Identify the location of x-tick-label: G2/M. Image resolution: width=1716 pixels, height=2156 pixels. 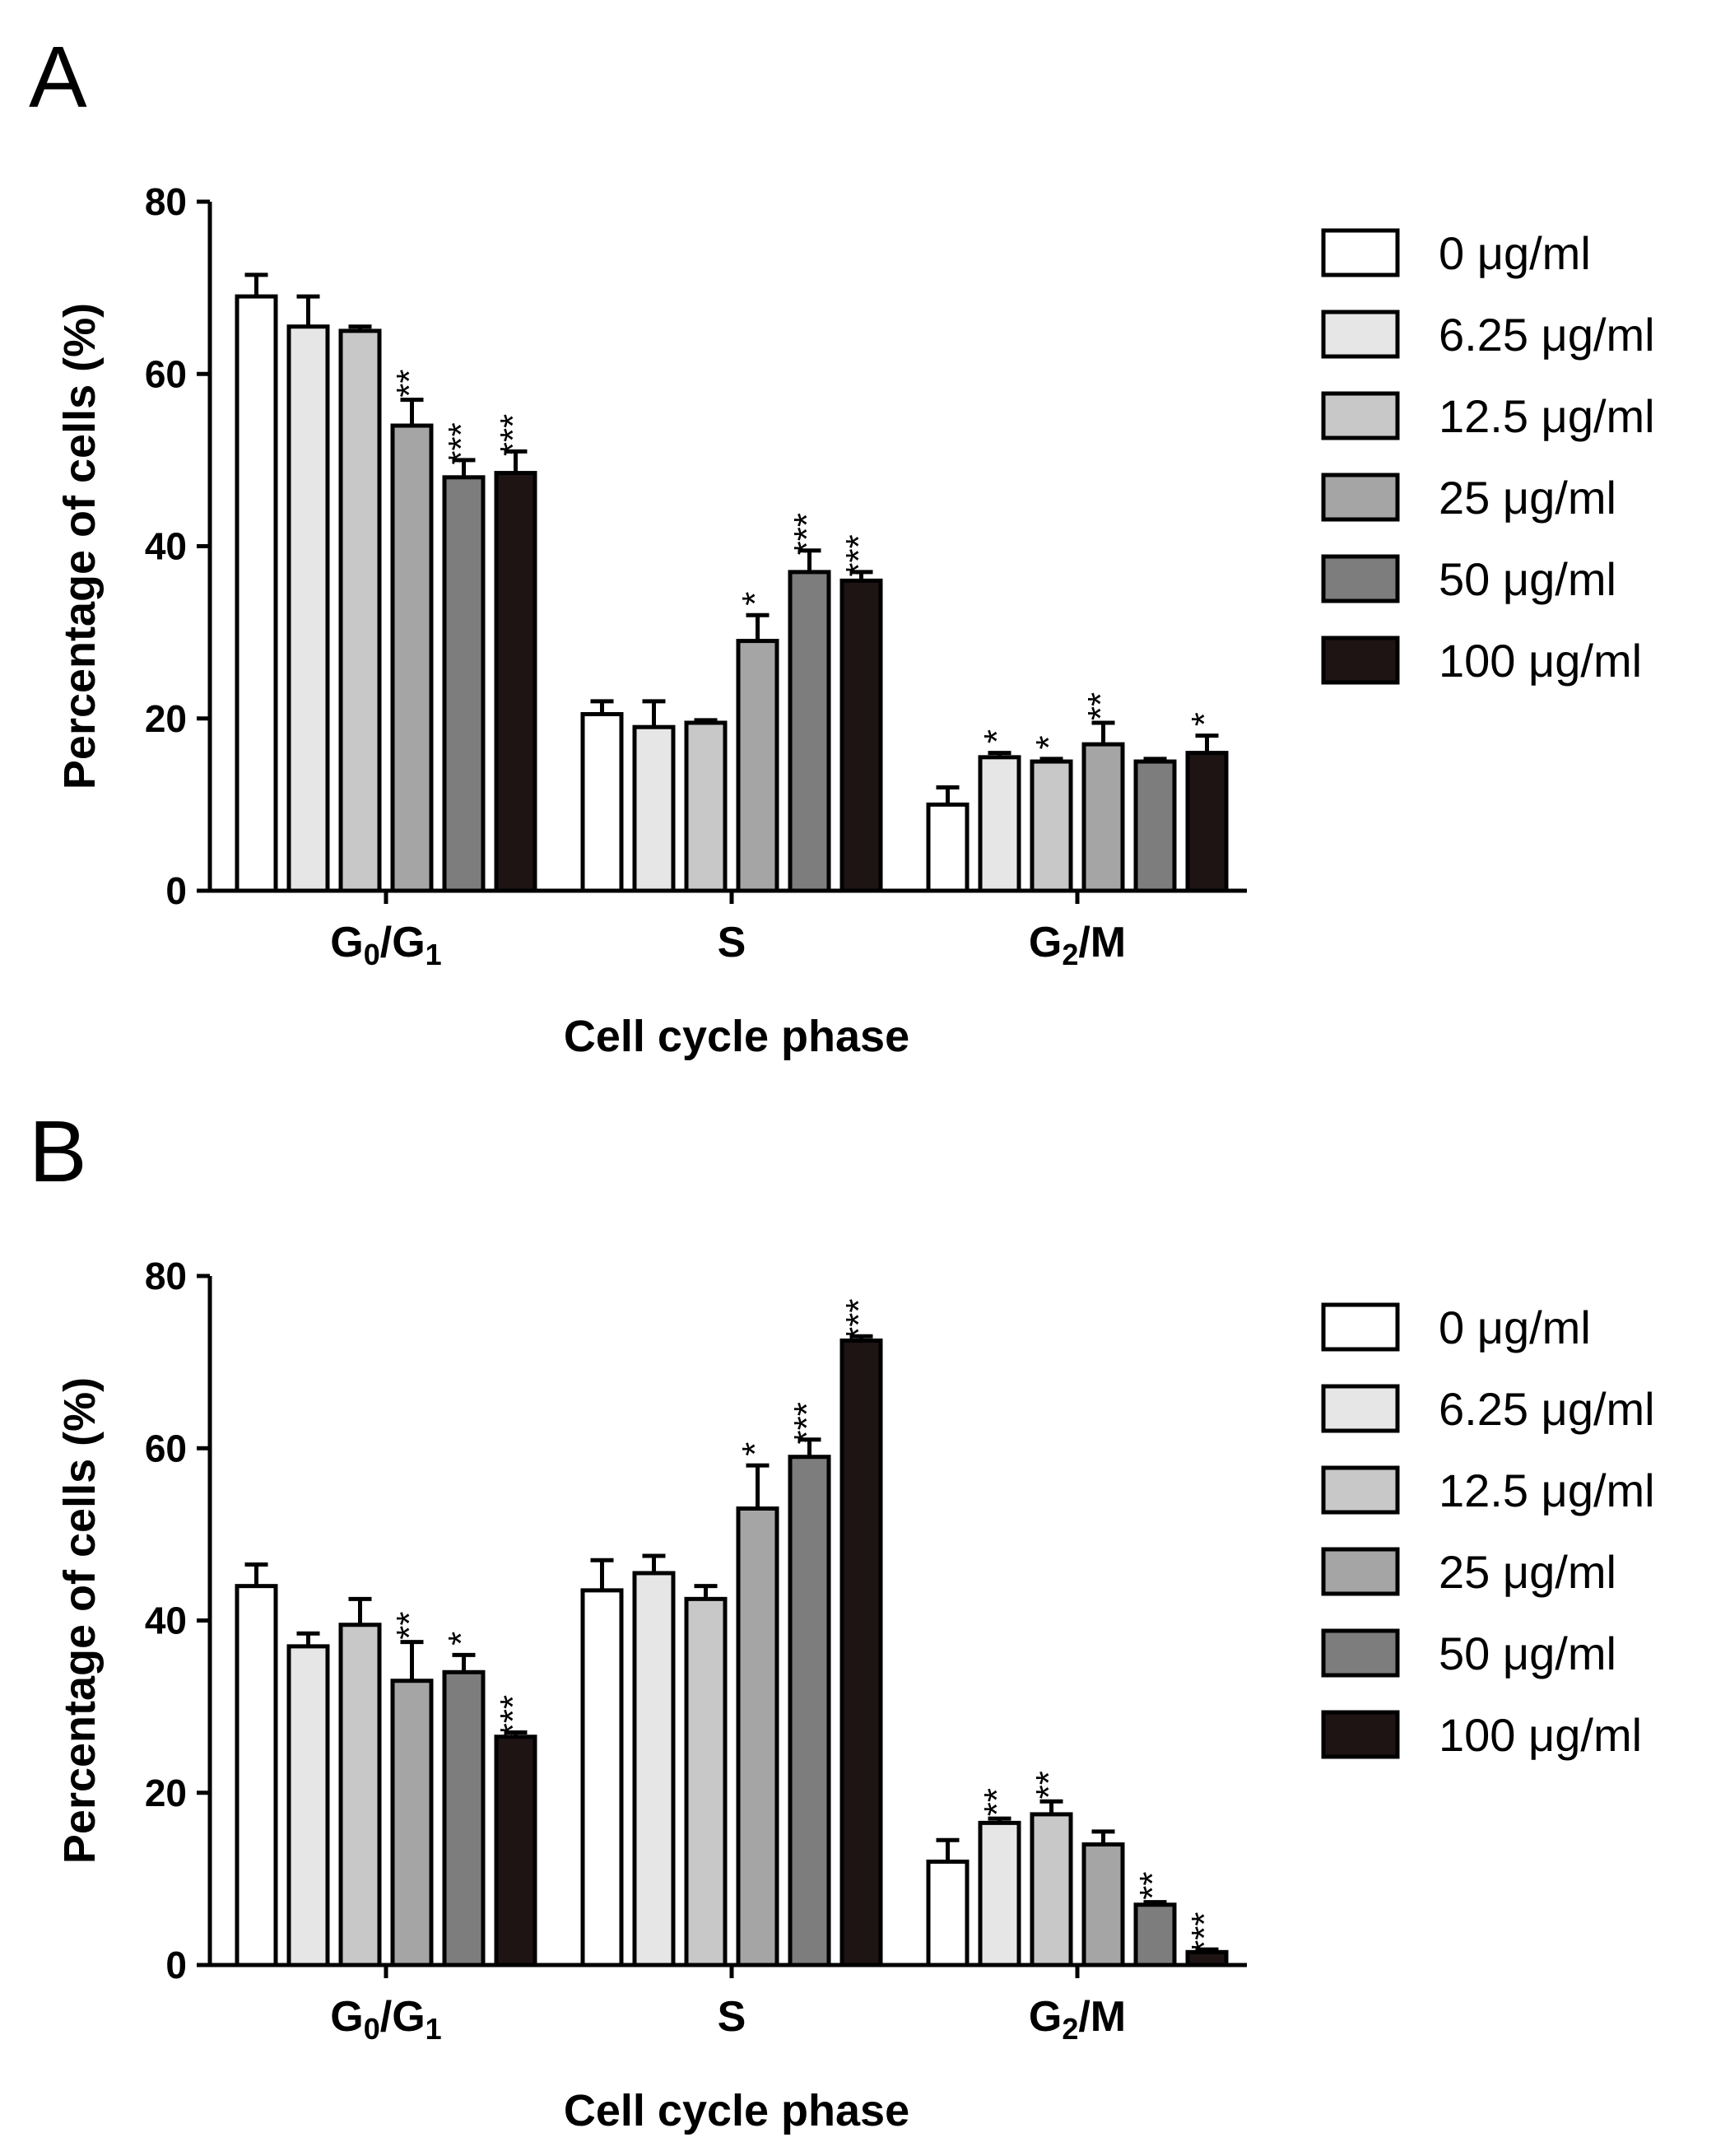
(1077, 945).